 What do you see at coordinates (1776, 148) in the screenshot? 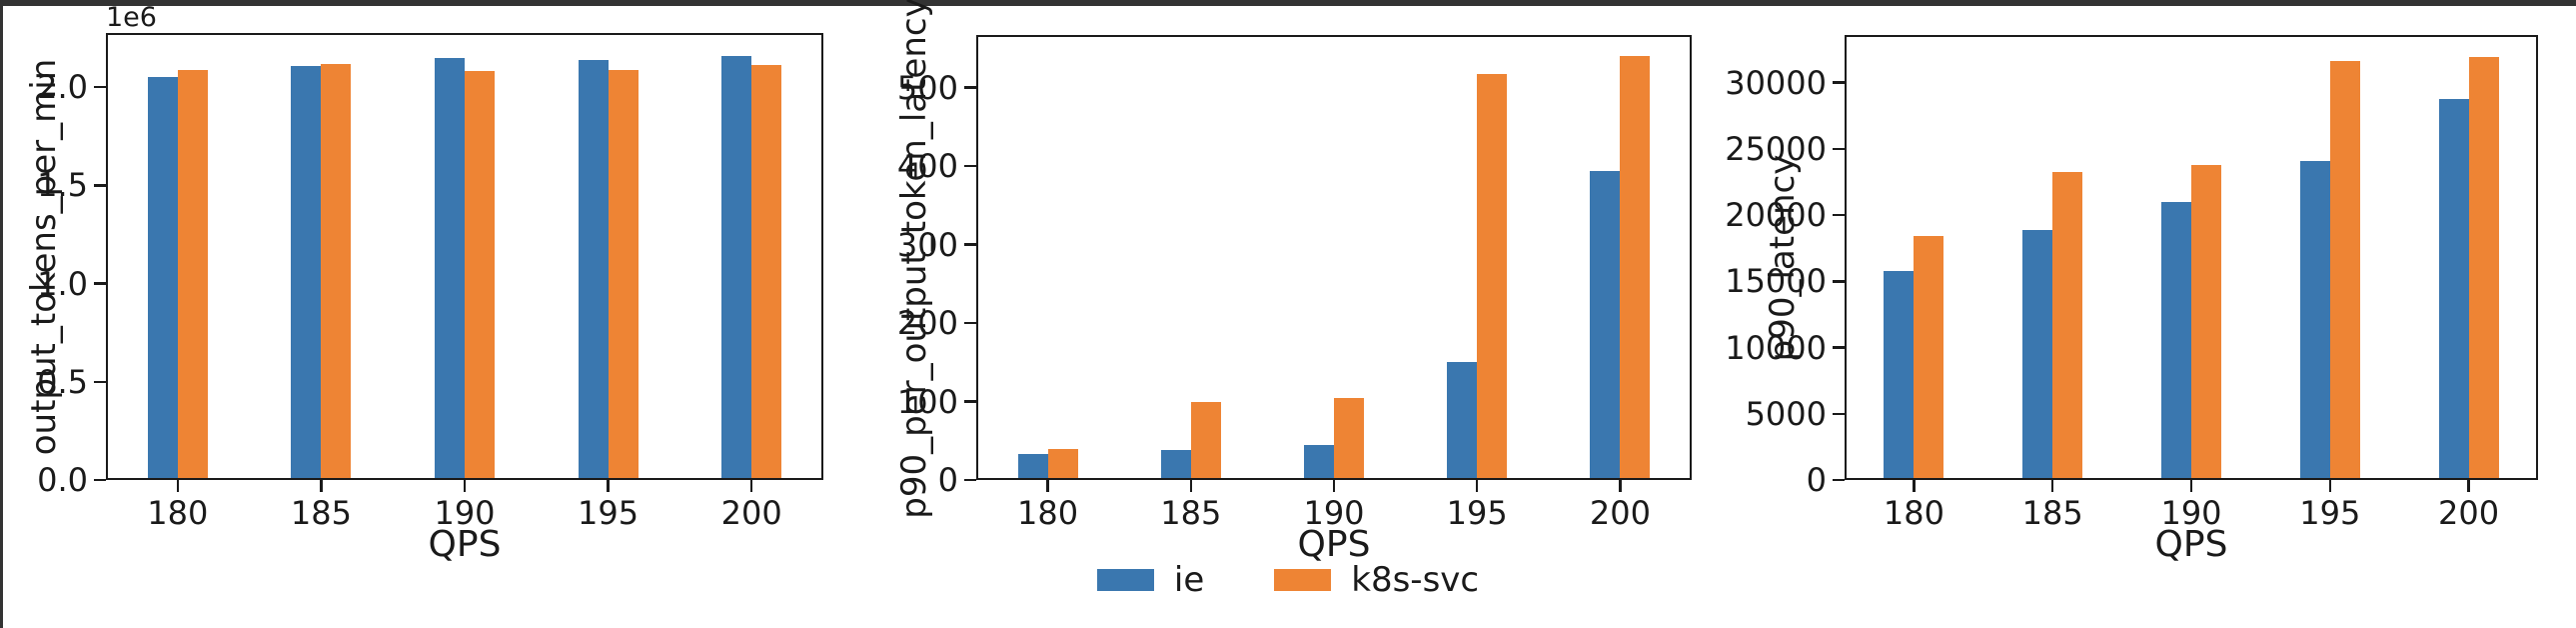
I see `ytick-label-3: 25000` at bounding box center [1776, 148].